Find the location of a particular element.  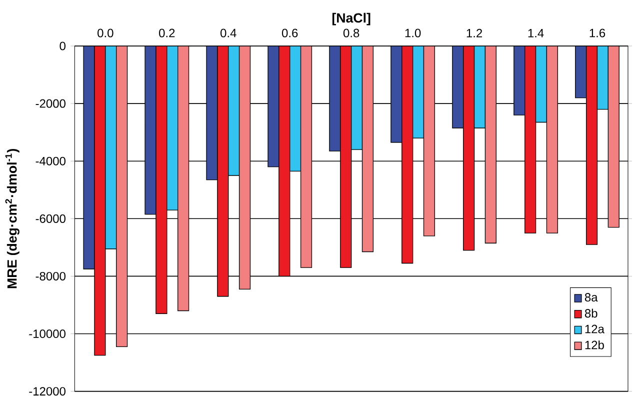

y-tick-label: 0 is located at coordinates (63, 46).